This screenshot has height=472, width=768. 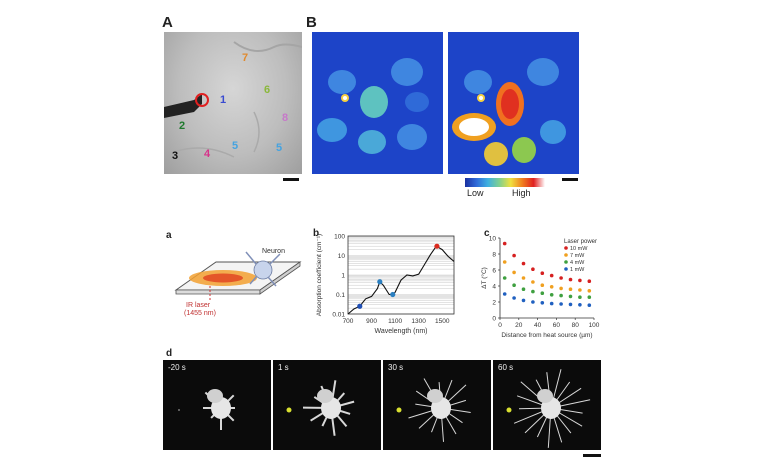 I want to click on cell-number-3: 3, so click(x=175, y=156).